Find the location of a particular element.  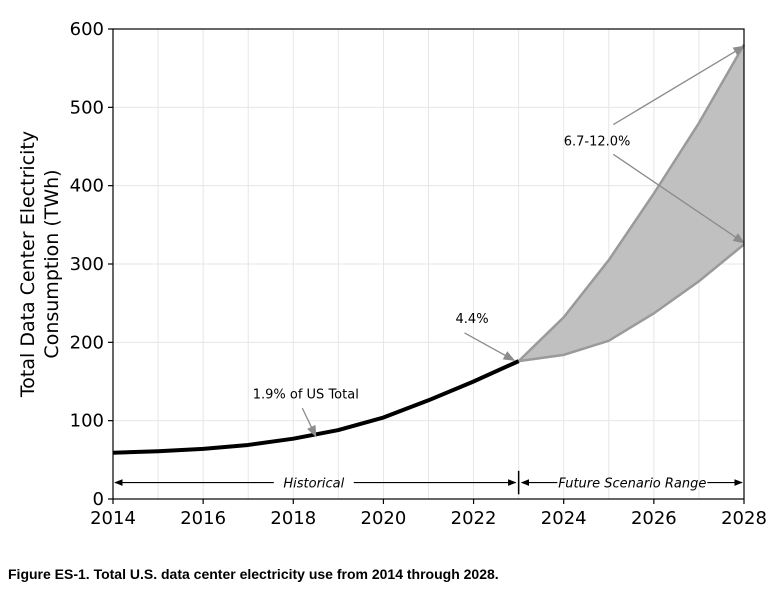

y-tick-label: 300 is located at coordinates (87, 264).